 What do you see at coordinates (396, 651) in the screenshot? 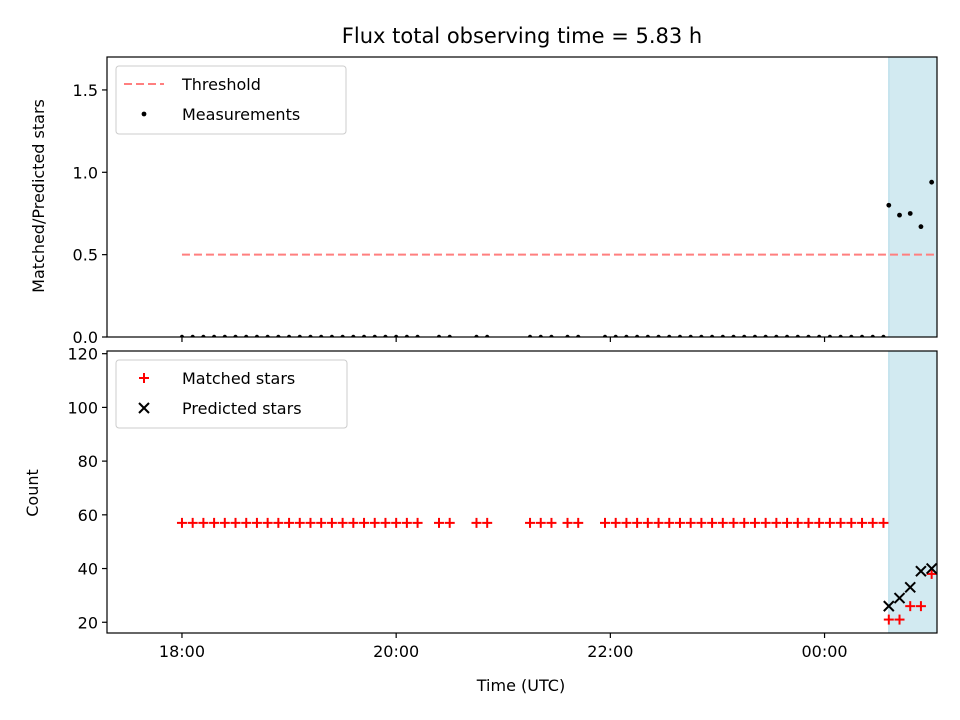
I see `x-tick-label: 20:00` at bounding box center [396, 651].